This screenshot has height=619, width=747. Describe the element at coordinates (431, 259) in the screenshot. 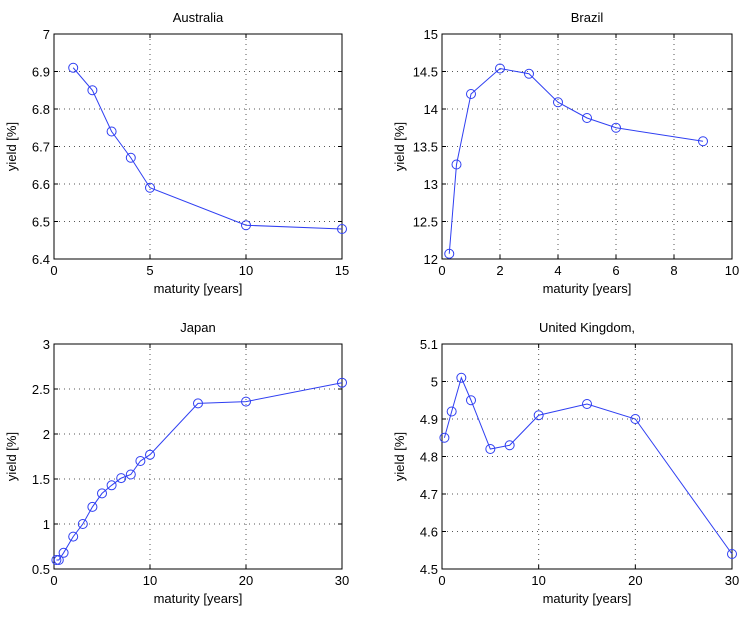

I see `y-tick-label: 12` at that location.